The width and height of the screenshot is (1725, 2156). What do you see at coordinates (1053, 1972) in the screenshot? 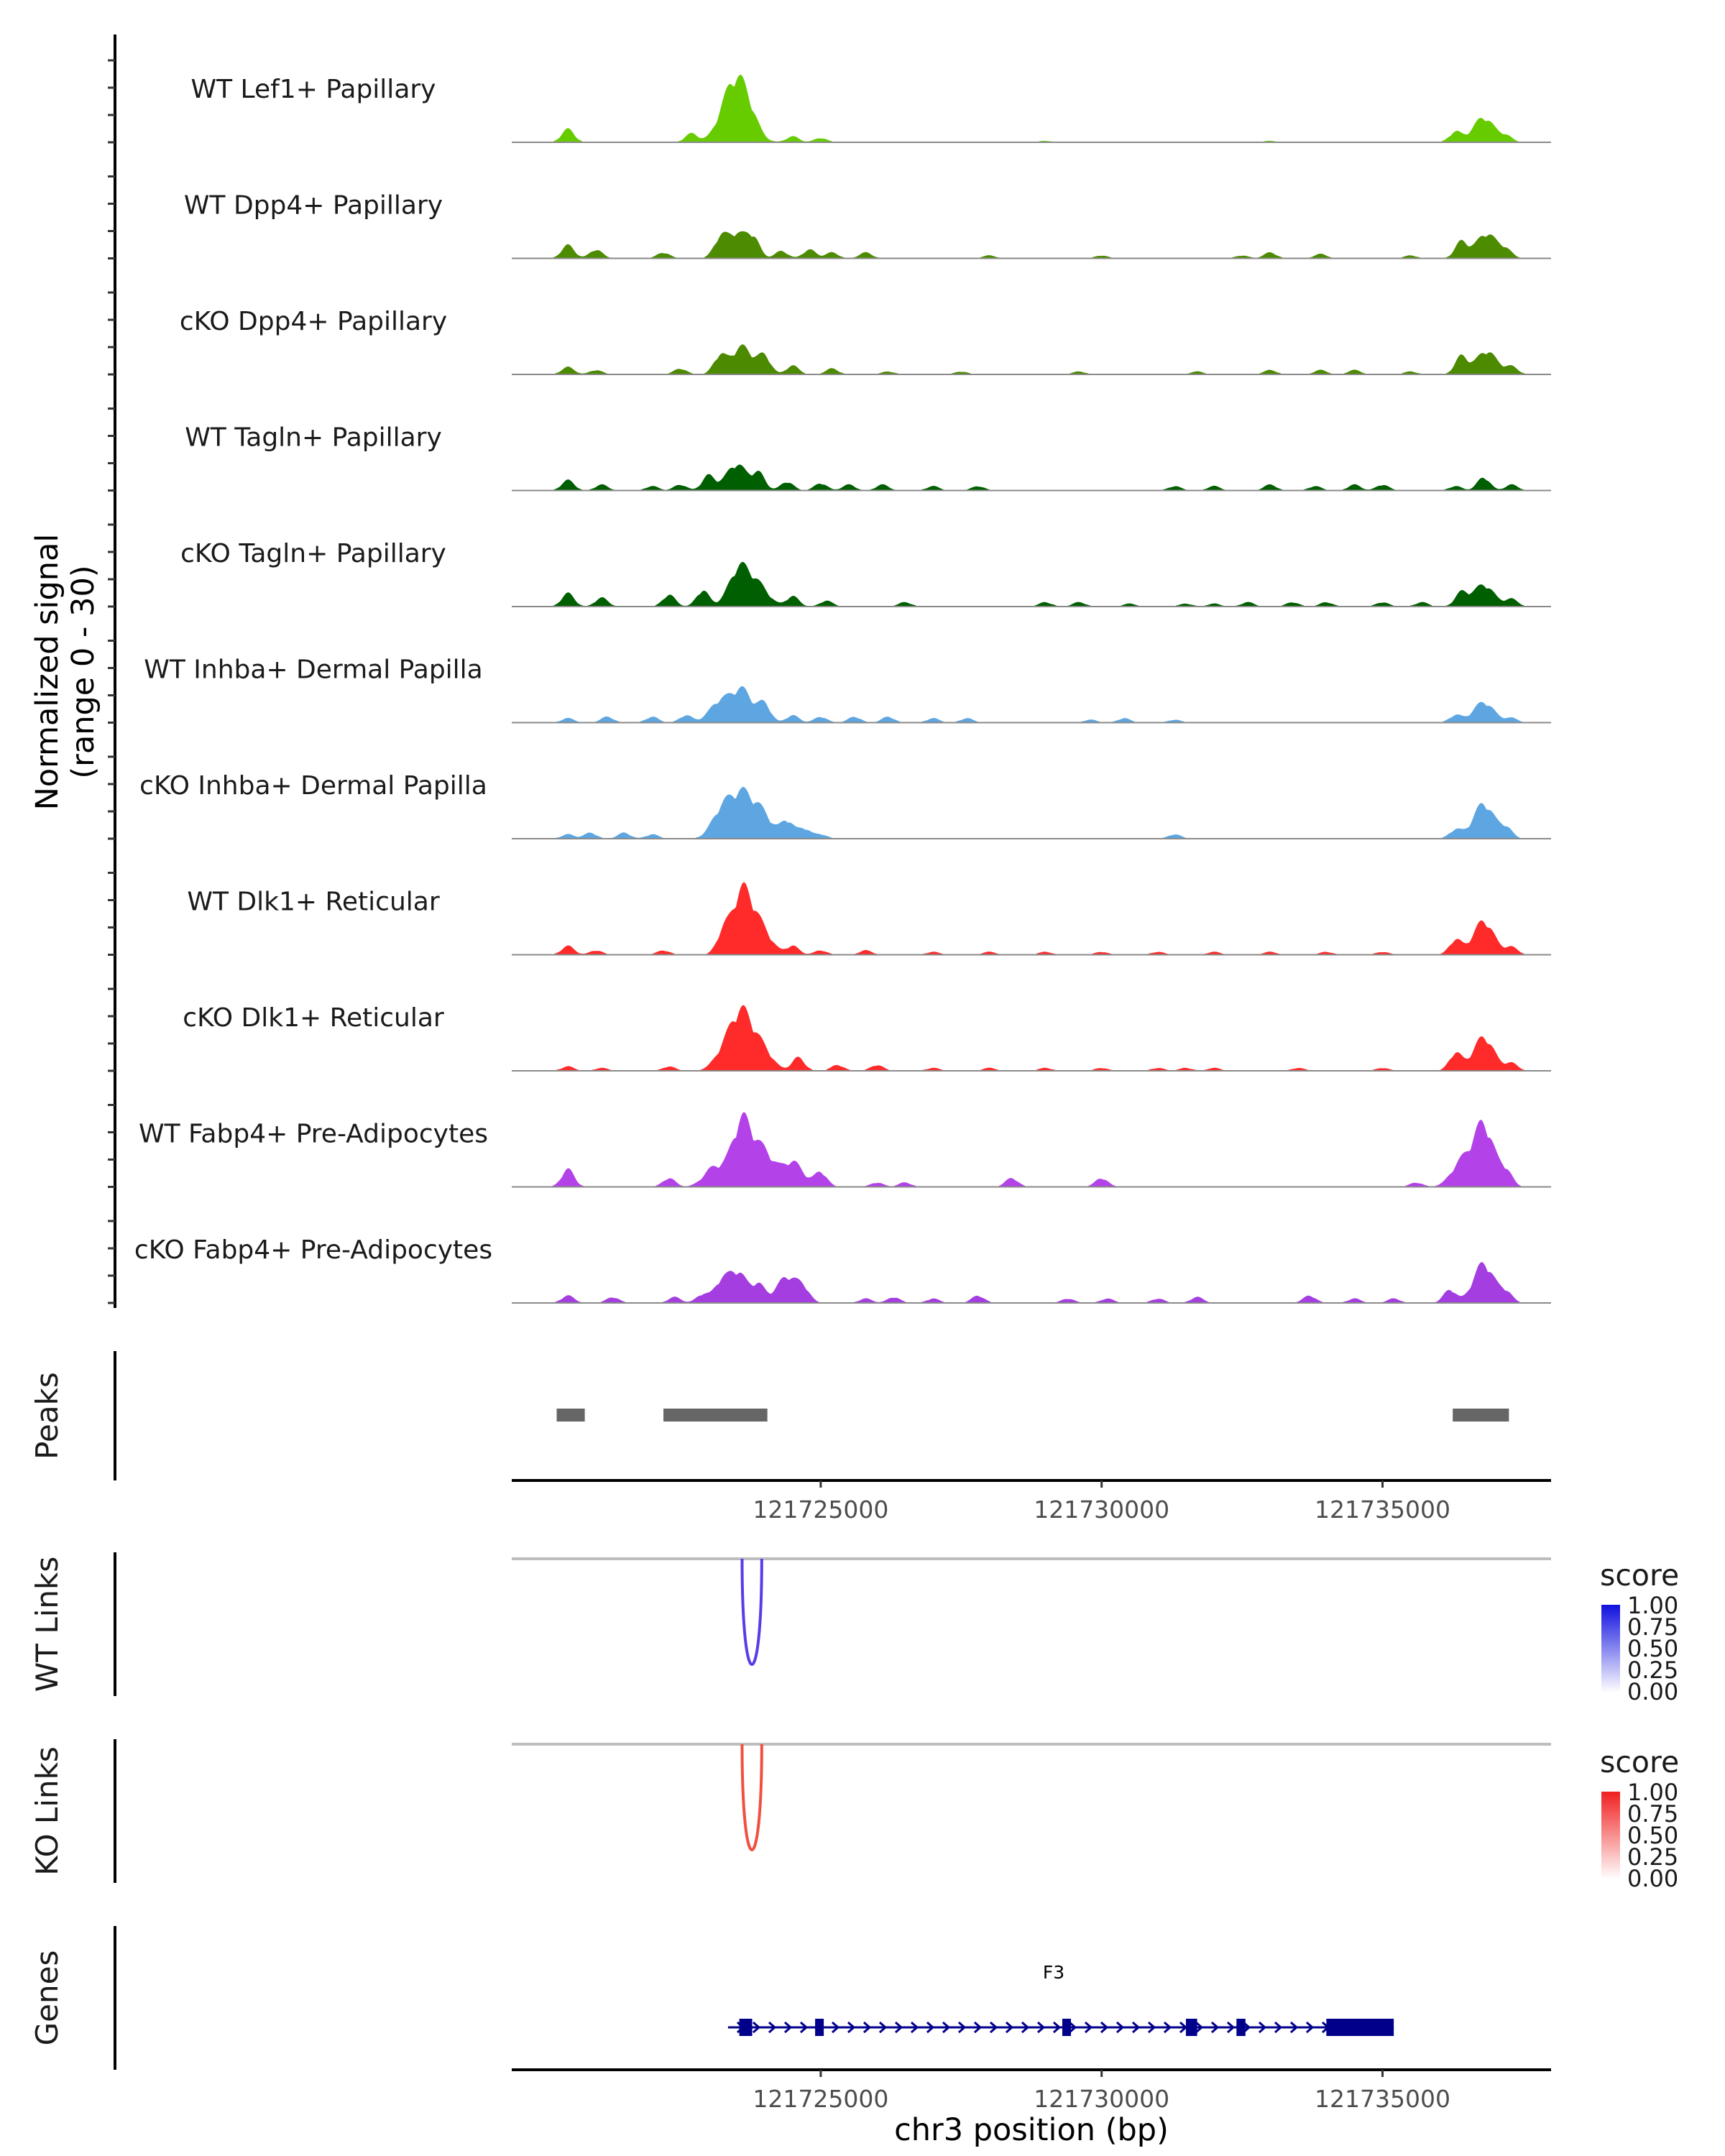
I see `gene-name-label: F3` at bounding box center [1053, 1972].